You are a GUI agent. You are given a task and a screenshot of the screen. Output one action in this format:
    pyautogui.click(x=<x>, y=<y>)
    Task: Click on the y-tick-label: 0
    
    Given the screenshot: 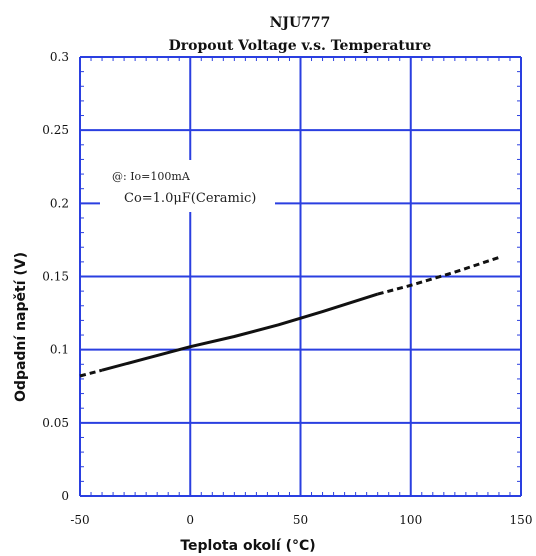 What is the action you would take?
    pyautogui.click(x=65, y=496)
    